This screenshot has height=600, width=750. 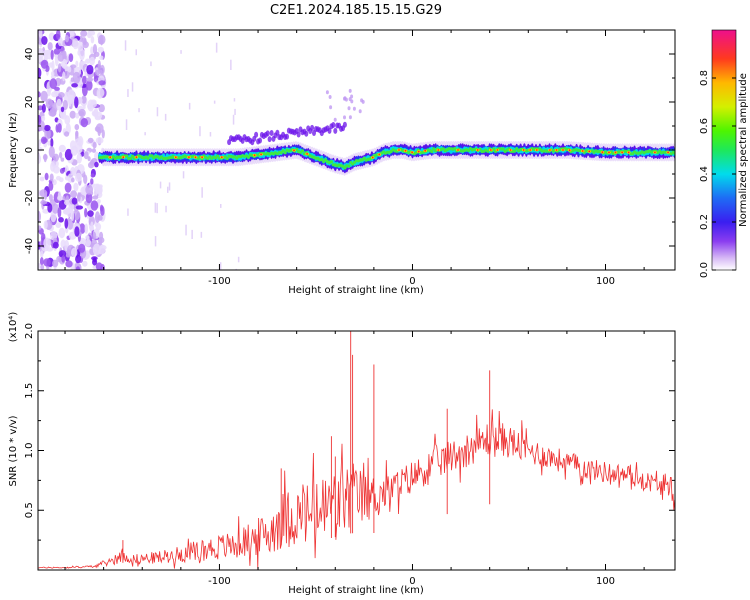 What do you see at coordinates (29, 54) in the screenshot?
I see `y-tick-label: 40` at bounding box center [29, 54].